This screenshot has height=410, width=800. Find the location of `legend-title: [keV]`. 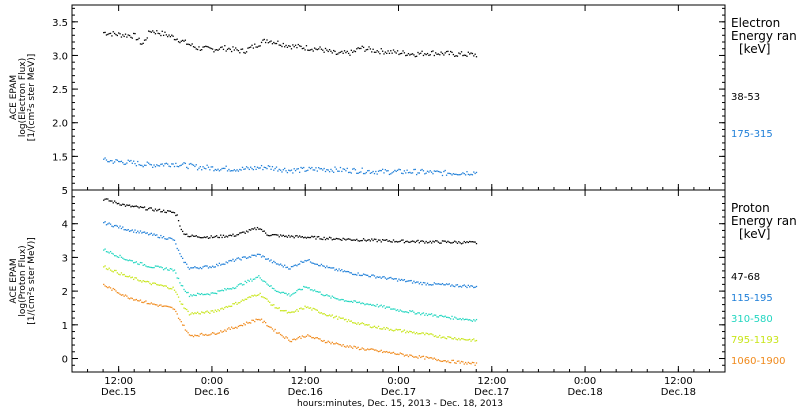

legend-title: [keV] is located at coordinates (754, 234).